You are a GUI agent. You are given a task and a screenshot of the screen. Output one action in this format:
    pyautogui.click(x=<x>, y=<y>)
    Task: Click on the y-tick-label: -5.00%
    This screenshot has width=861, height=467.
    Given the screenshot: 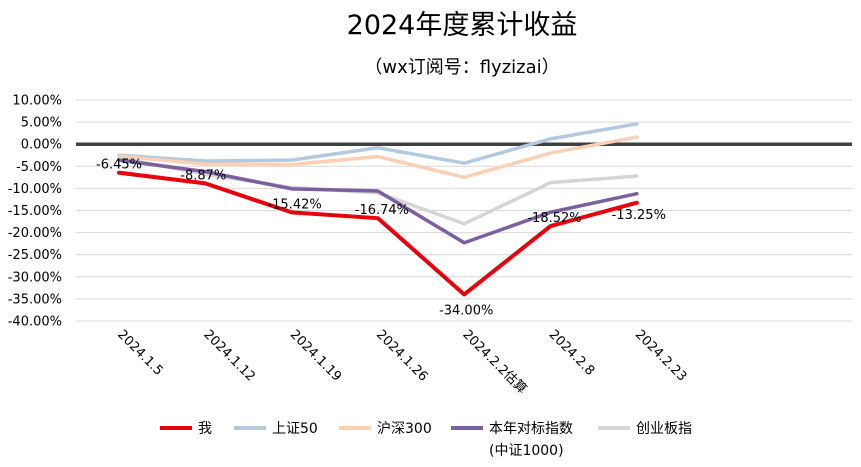 What is the action you would take?
    pyautogui.click(x=39, y=167)
    